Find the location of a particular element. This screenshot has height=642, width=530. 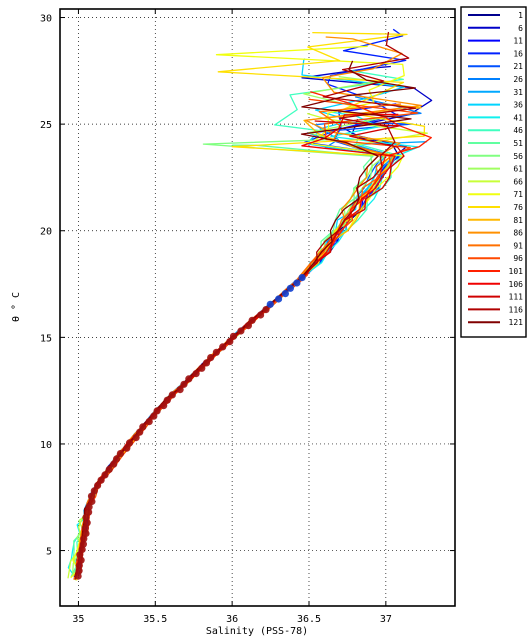

y-tick-label: 10 is located at coordinates (46, 445).